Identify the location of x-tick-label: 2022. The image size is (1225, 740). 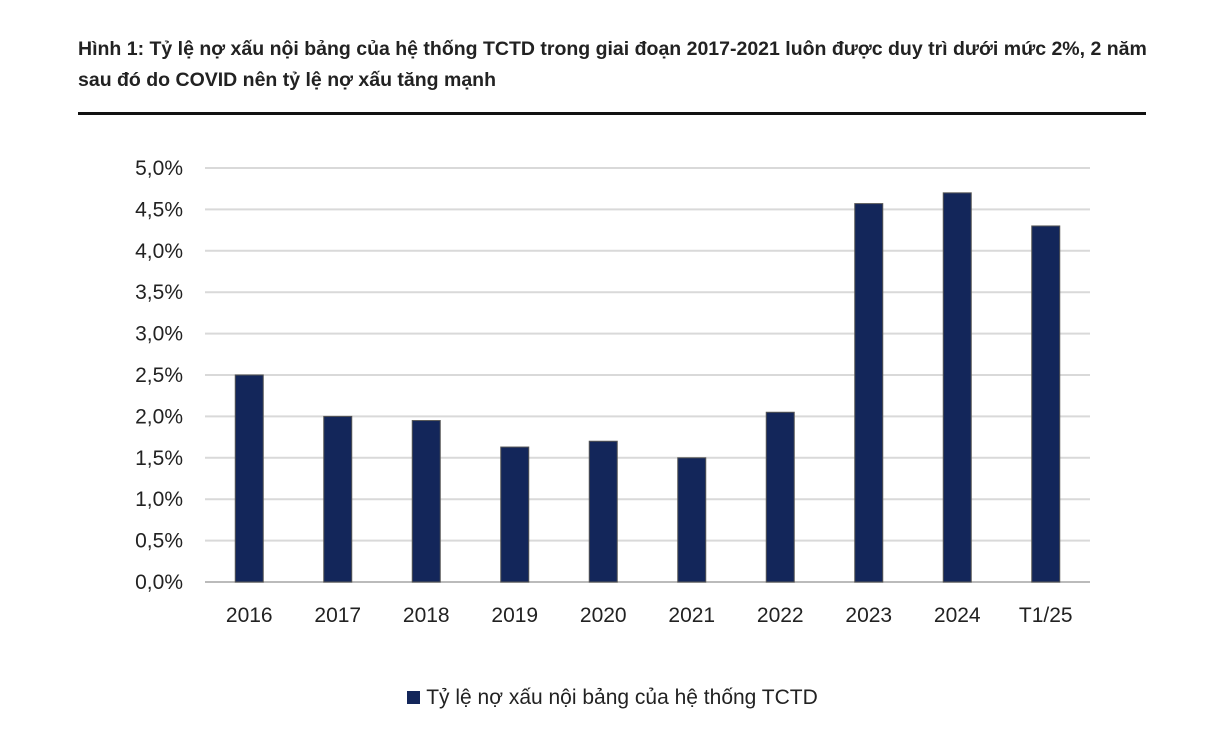
(780, 615).